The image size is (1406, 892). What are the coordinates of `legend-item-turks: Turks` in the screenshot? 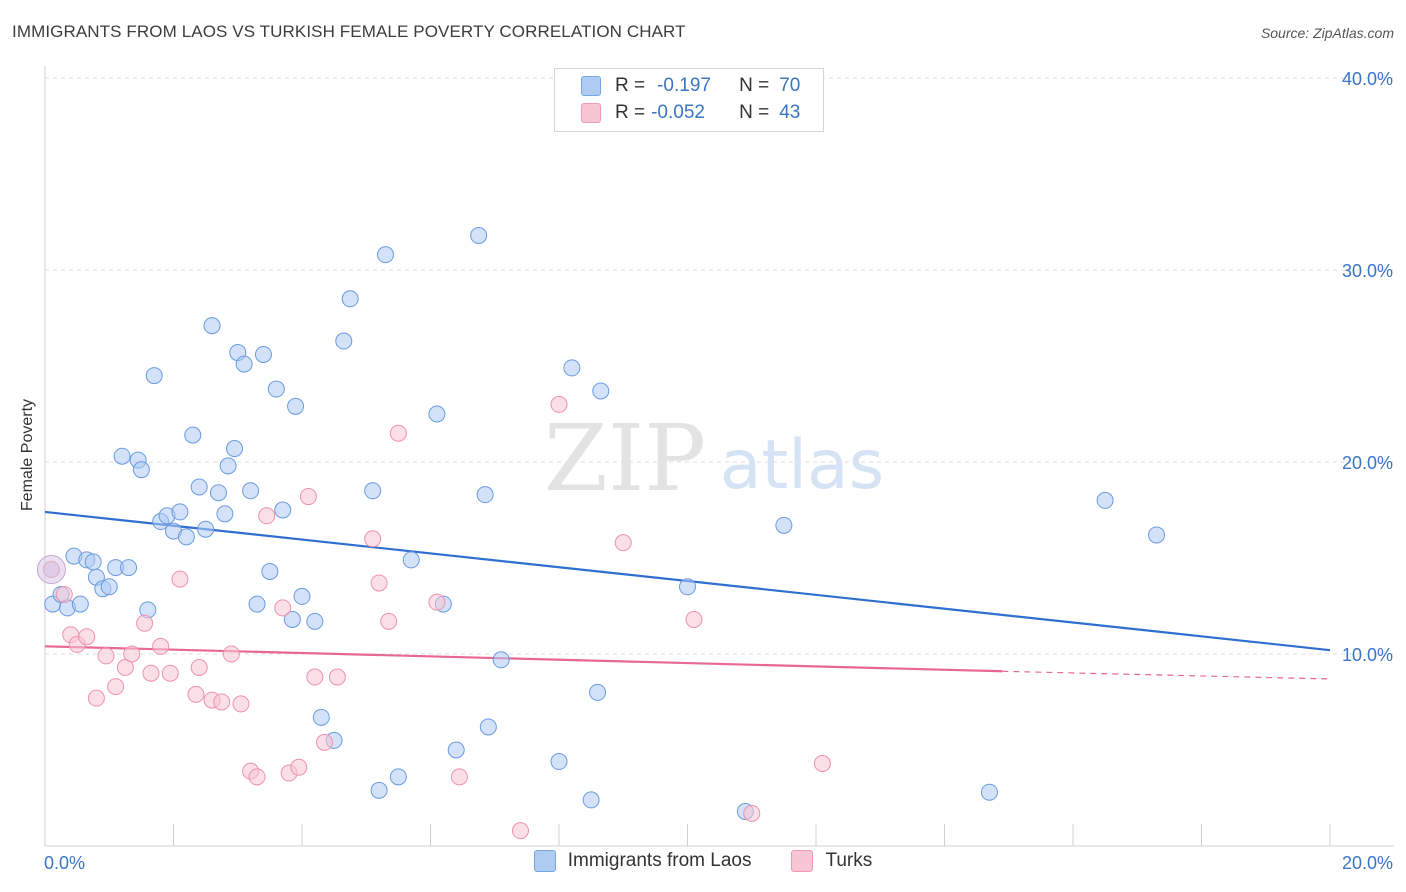 It's located at (831, 861).